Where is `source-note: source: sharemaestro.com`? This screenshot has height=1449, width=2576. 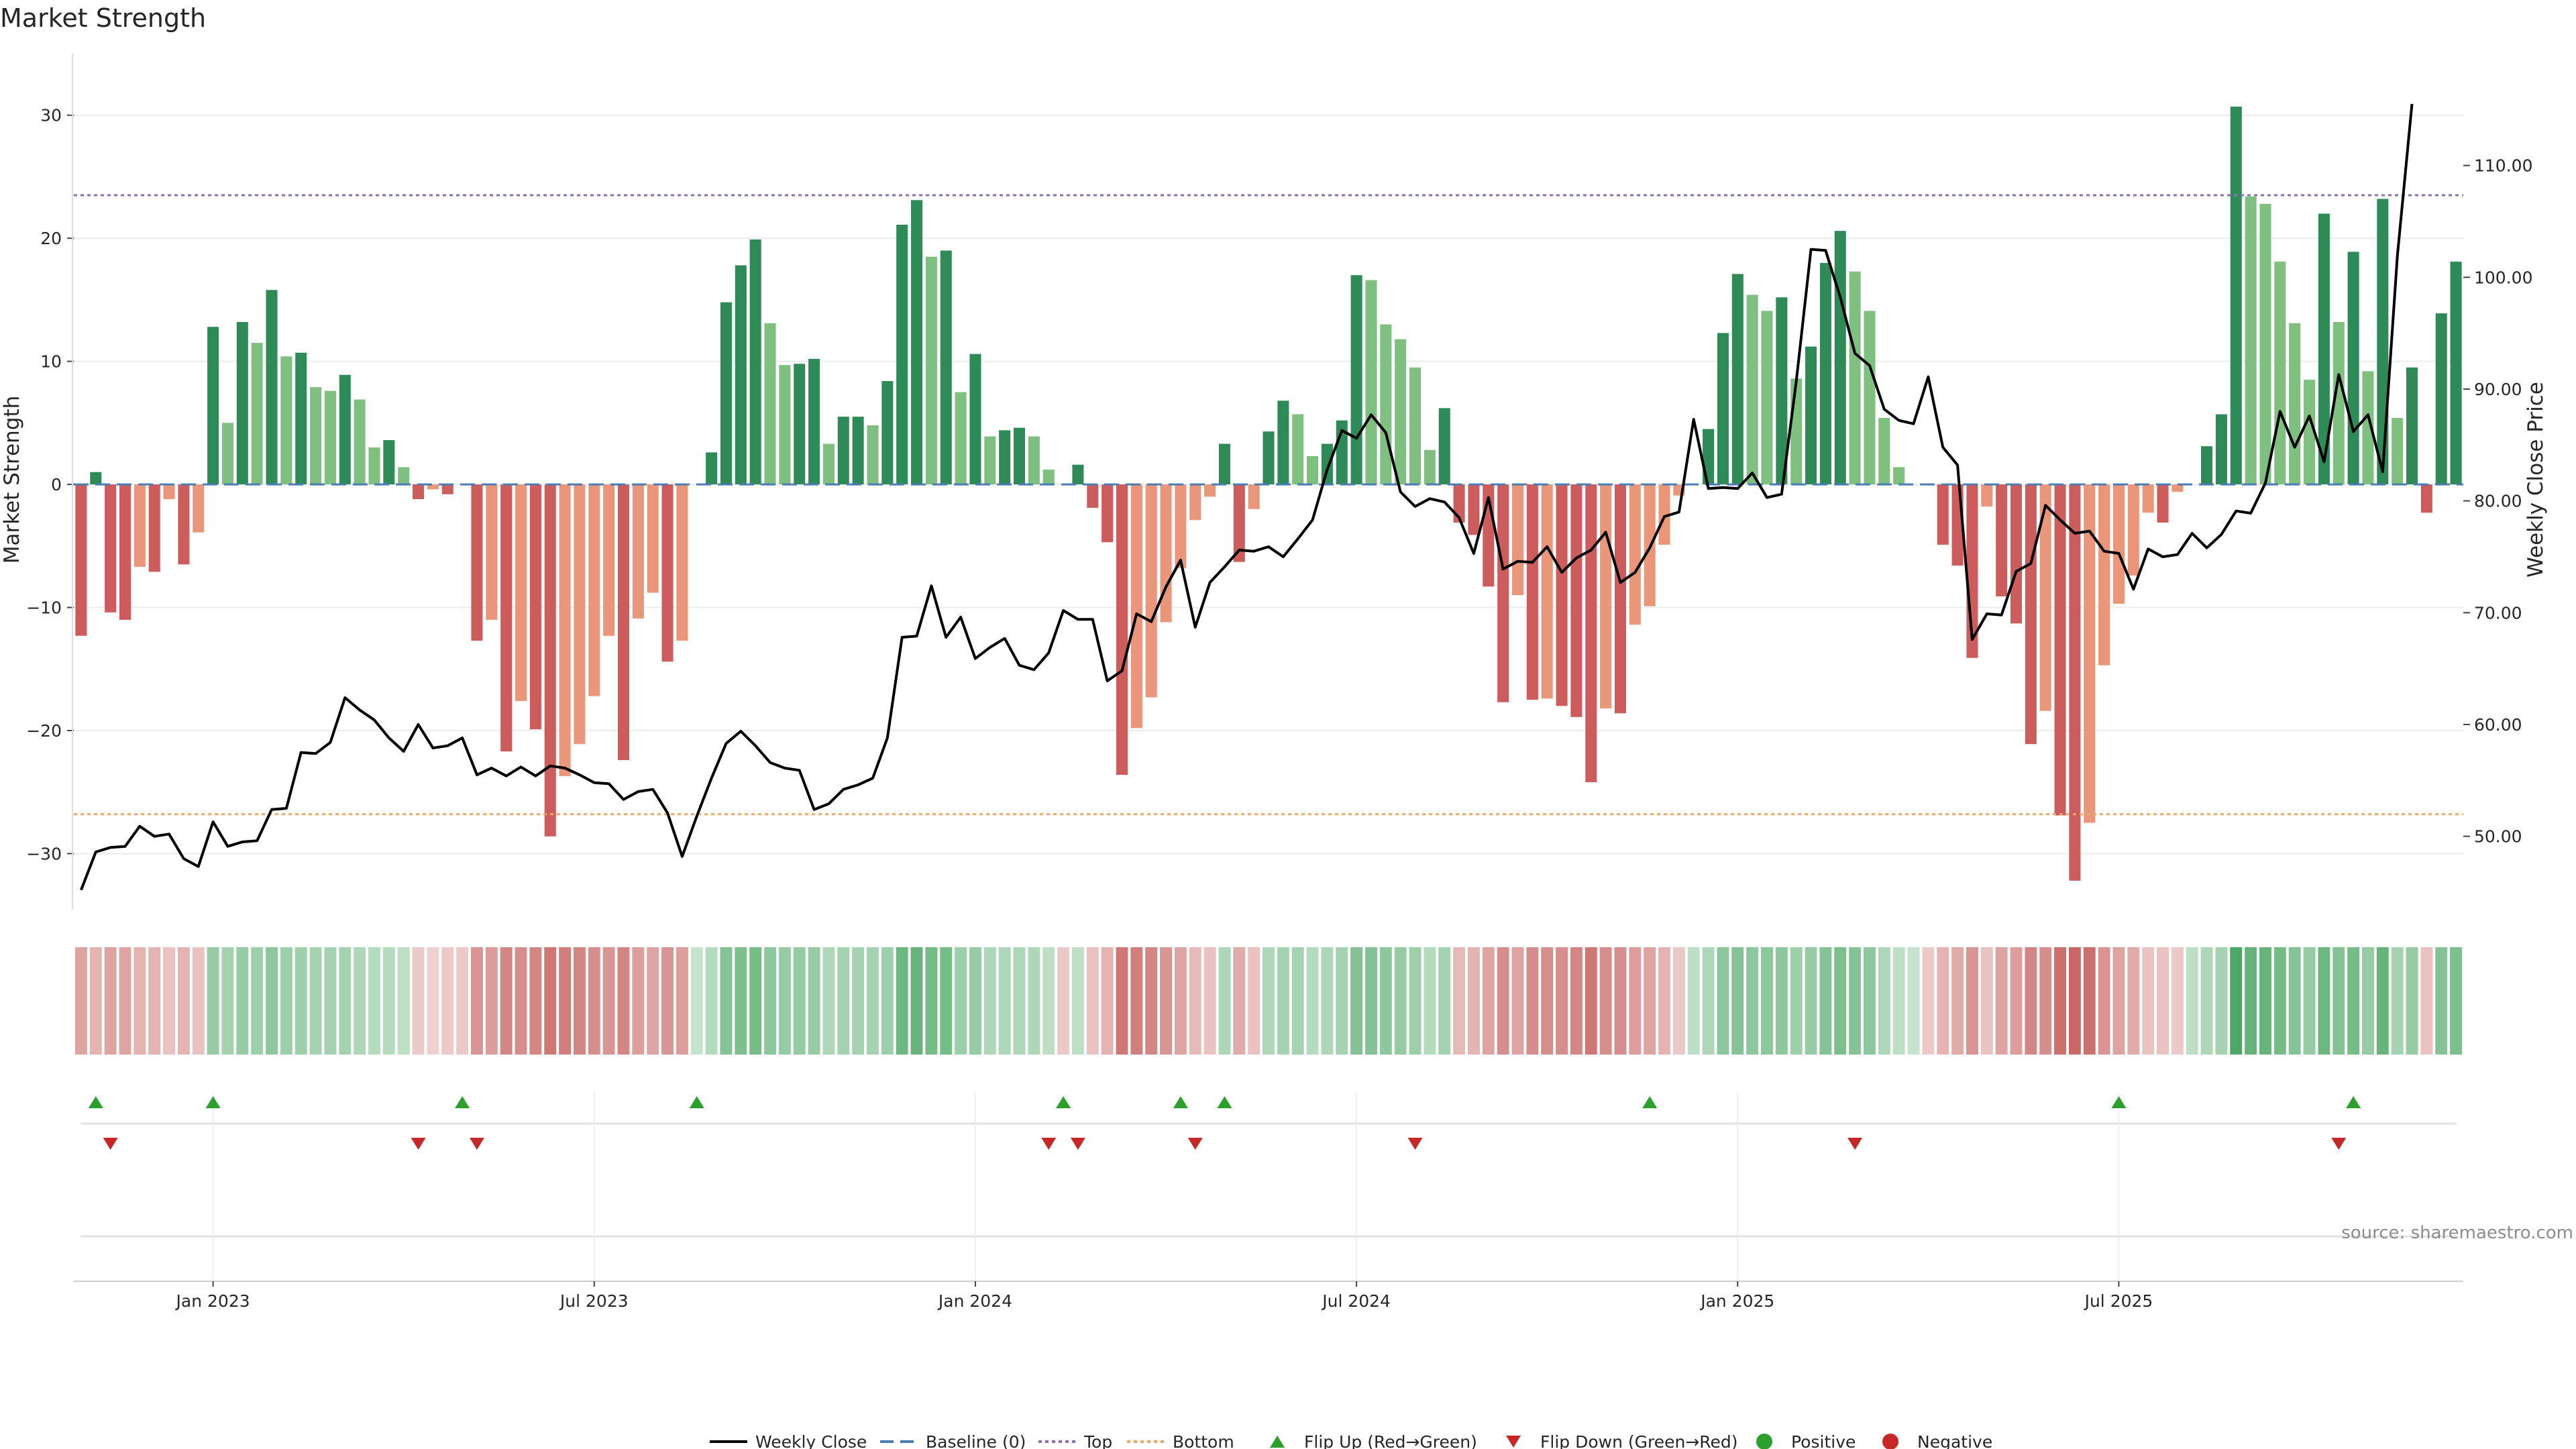 source-note: source: sharemaestro.com is located at coordinates (2457, 1233).